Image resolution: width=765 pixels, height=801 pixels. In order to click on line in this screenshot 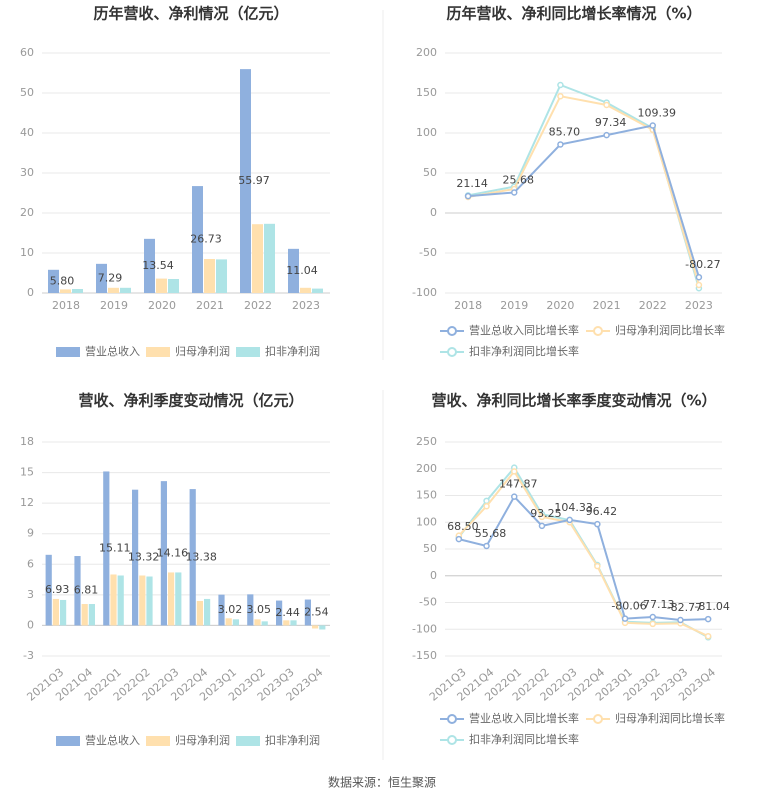, I will do `click(584, 201)`.